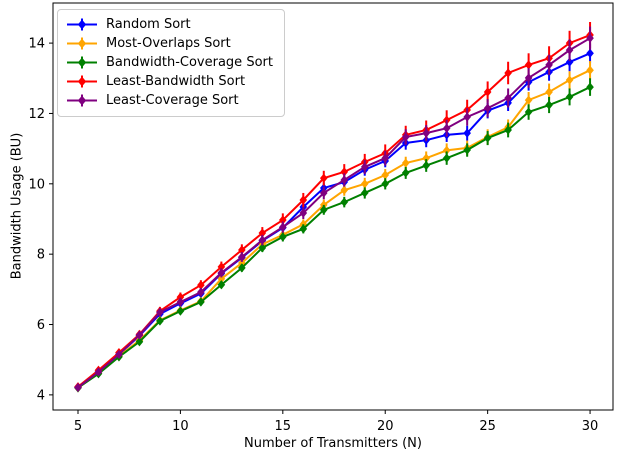  What do you see at coordinates (176, 81) in the screenshot?
I see `legend-item-label: Least-Bandwidth Sort` at bounding box center [176, 81].